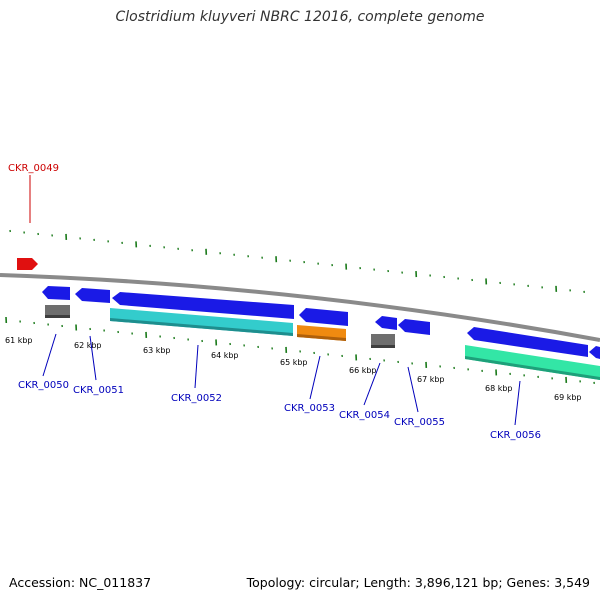  What do you see at coordinates (386, 323) in the screenshot?
I see `feature-minus-0054a` at bounding box center [386, 323].